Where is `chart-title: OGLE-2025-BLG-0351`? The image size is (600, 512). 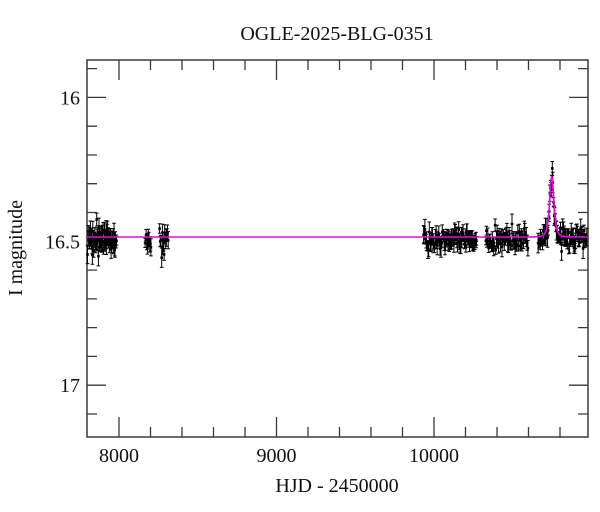 chart-title: OGLE-2025-BLG-0351 is located at coordinates (336, 34).